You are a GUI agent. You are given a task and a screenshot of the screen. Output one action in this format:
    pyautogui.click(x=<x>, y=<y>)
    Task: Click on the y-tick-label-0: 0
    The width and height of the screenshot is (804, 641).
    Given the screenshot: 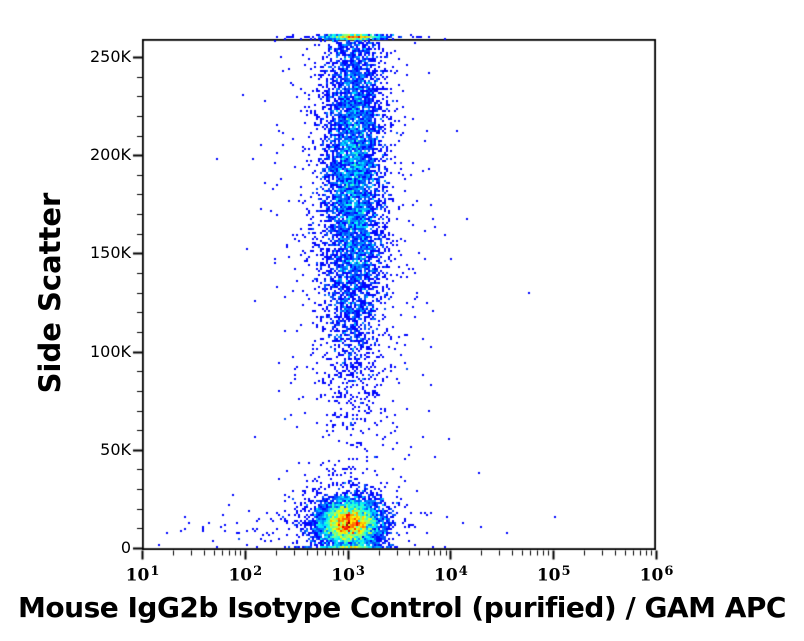 What is the action you would take?
    pyautogui.click(x=125, y=547)
    